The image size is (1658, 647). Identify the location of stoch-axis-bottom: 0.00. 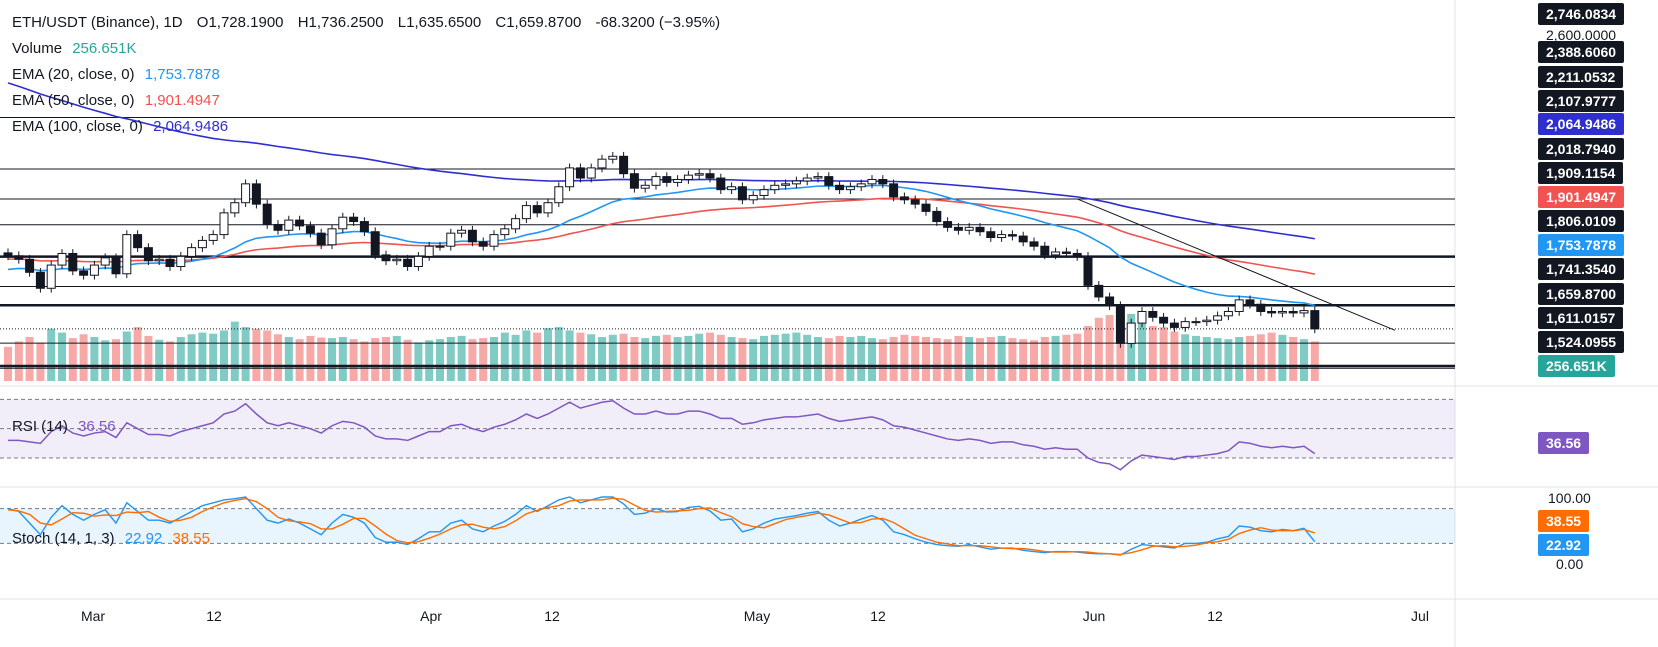
(1570, 564).